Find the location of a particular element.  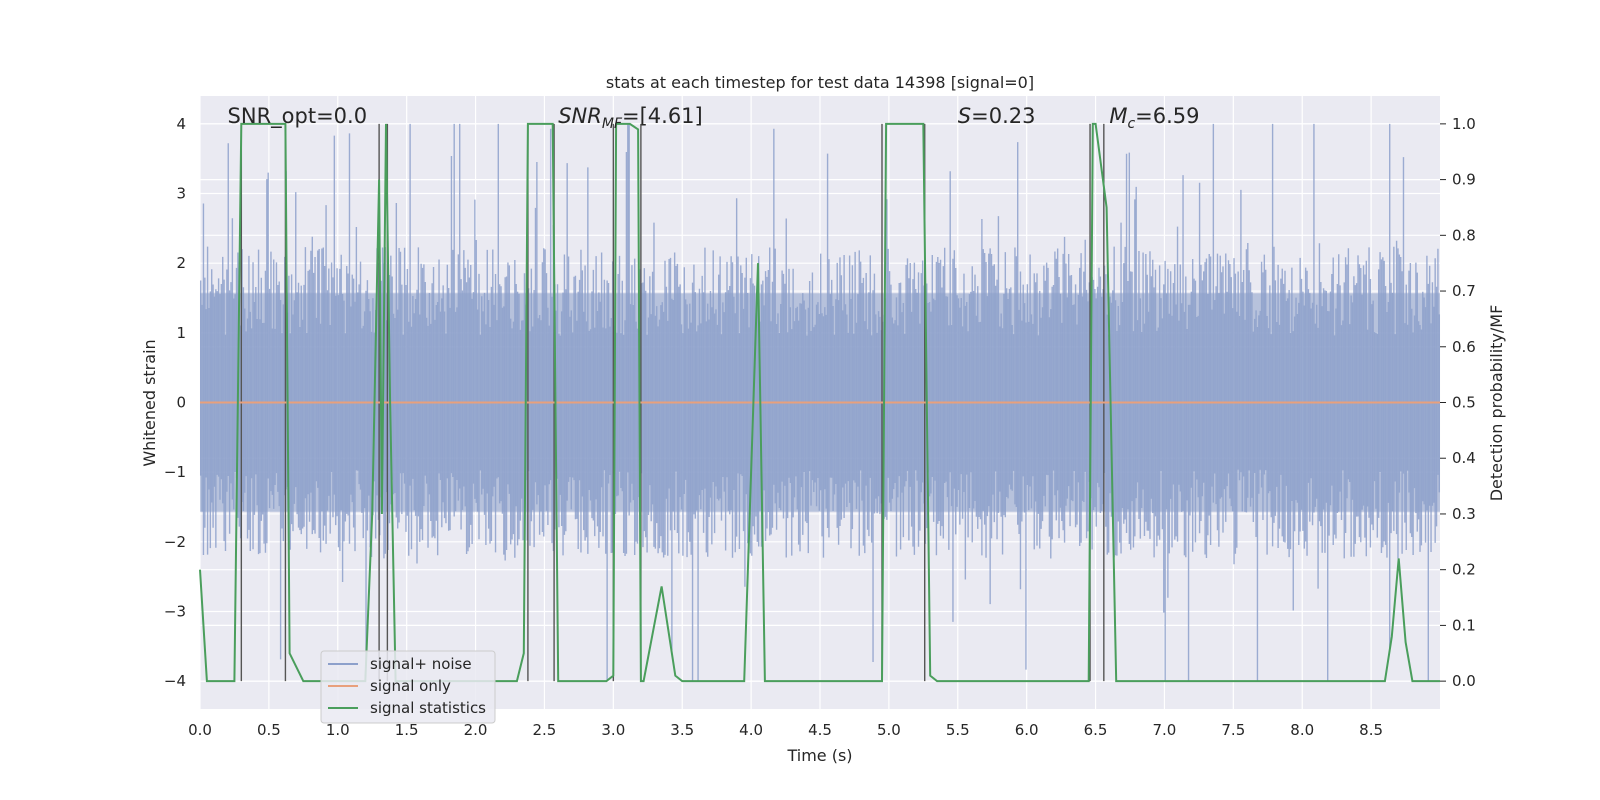

legend-label-stats: signal statistics is located at coordinates (428, 708).